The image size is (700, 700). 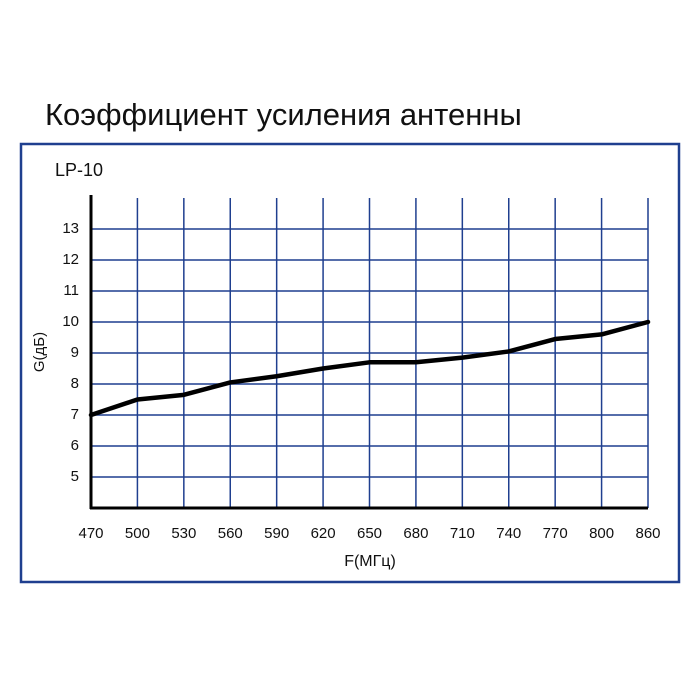 What do you see at coordinates (70, 259) in the screenshot?
I see `y-tick-label: 12` at bounding box center [70, 259].